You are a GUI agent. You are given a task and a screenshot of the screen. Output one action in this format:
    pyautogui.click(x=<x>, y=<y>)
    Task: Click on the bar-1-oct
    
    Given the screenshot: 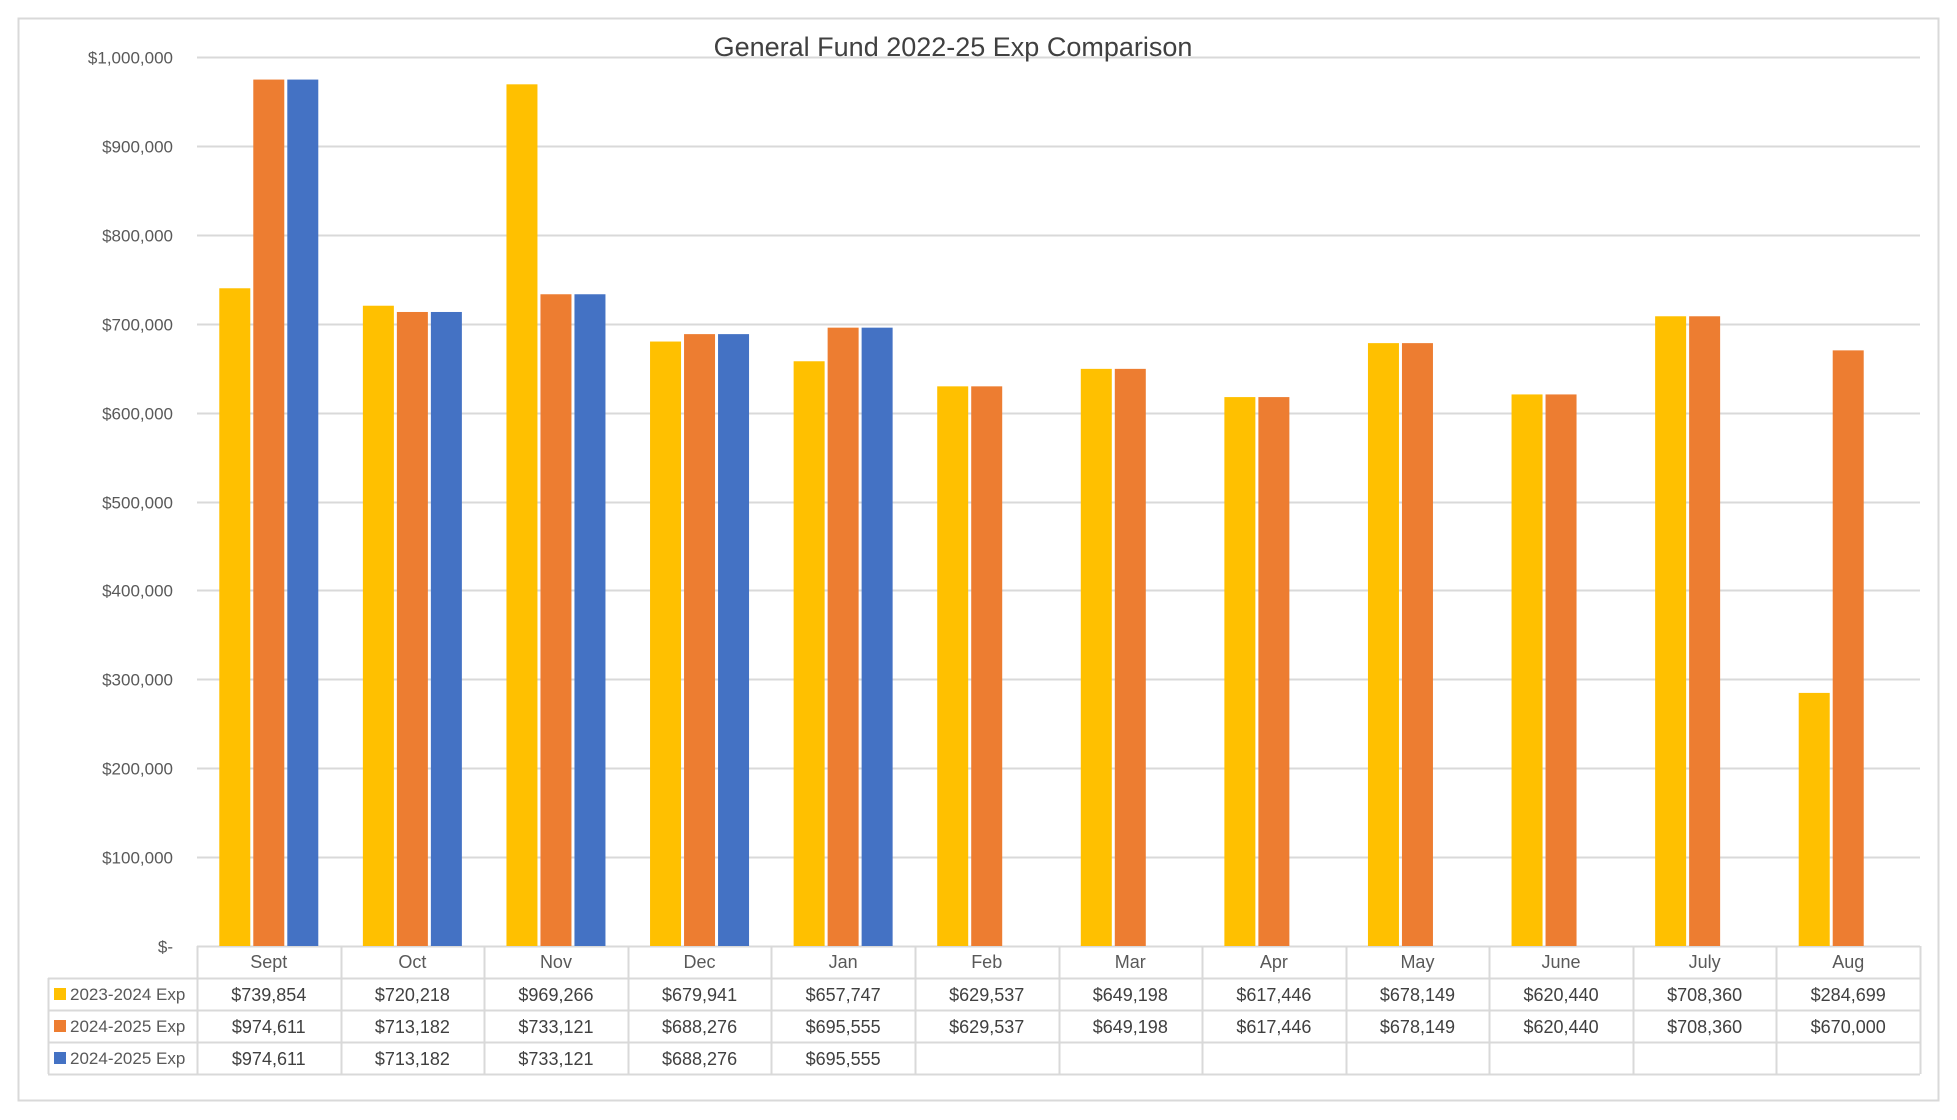 What is the action you would take?
    pyautogui.click(x=378, y=625)
    